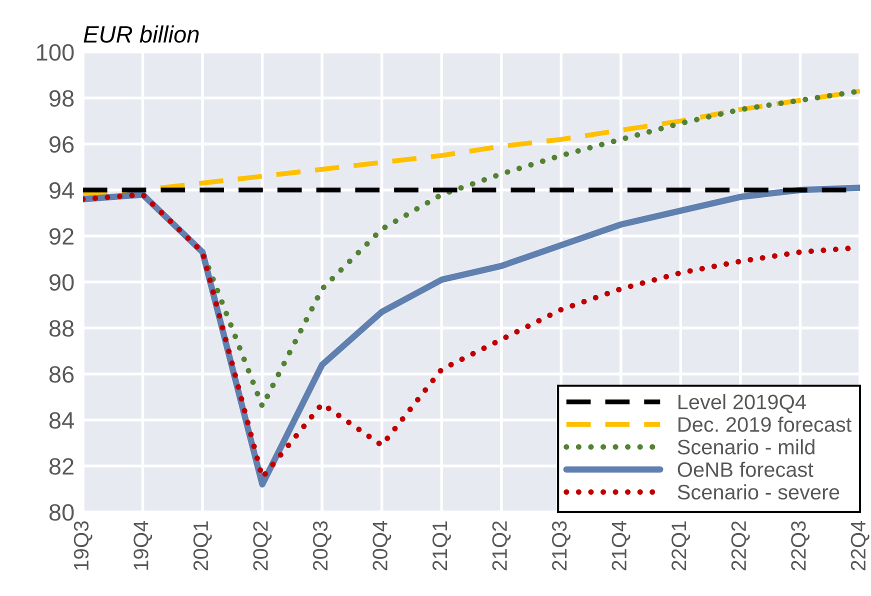 The width and height of the screenshot is (871, 596). What do you see at coordinates (143, 545) in the screenshot?
I see `x-tick-label: 19Q4` at bounding box center [143, 545].